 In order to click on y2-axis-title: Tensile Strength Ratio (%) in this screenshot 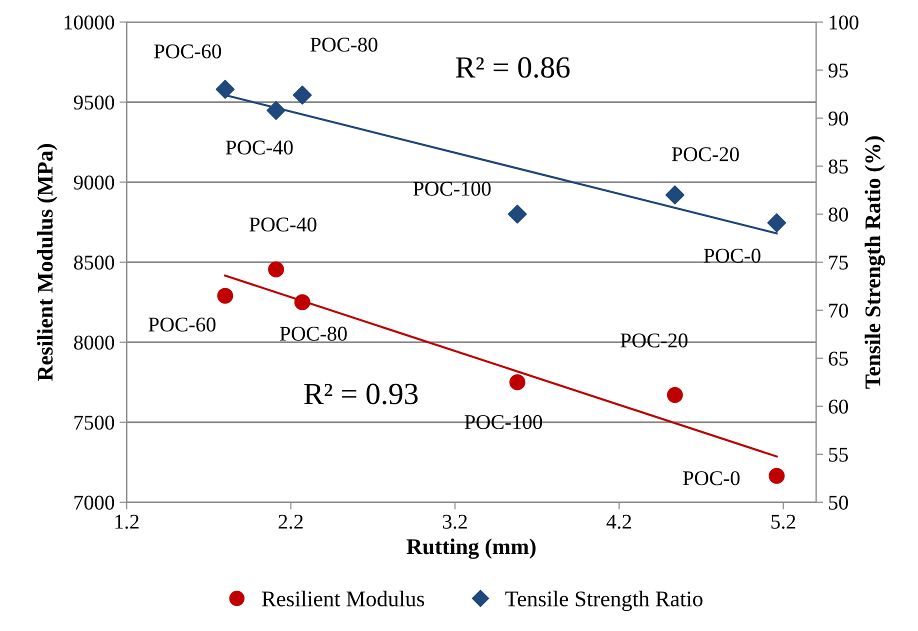, I will do `click(875, 262)`.